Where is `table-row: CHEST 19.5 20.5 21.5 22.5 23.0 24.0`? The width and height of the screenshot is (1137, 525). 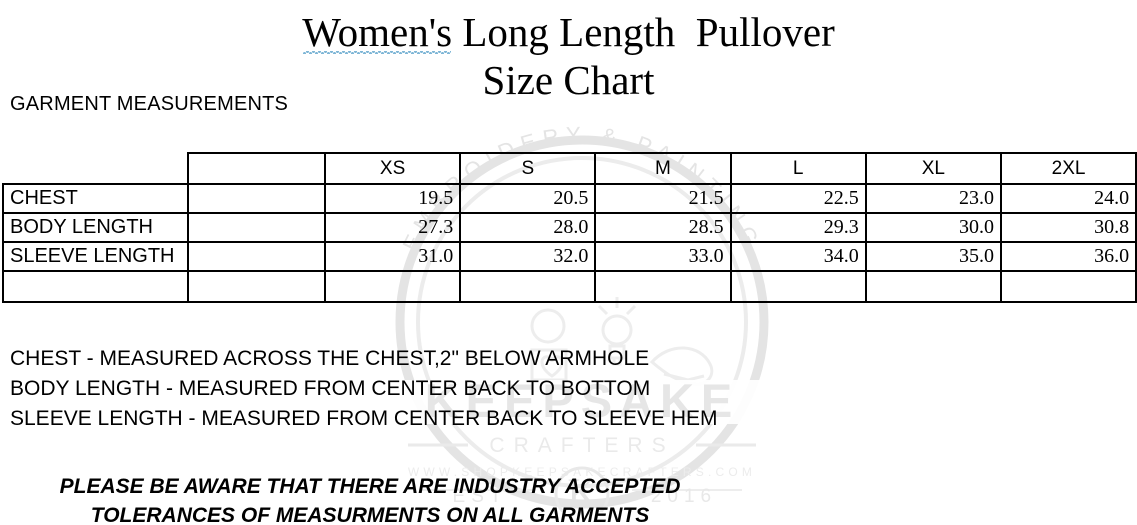 table-row: CHEST 19.5 20.5 21.5 22.5 23.0 24.0 is located at coordinates (569, 198).